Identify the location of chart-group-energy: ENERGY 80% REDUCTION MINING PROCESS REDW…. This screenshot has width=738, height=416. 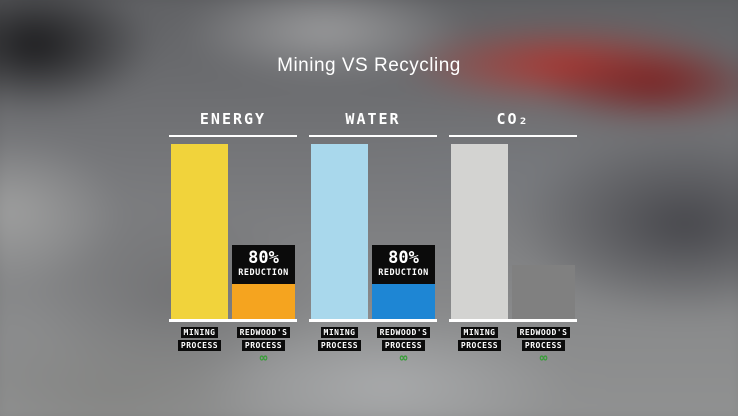
(233, 238).